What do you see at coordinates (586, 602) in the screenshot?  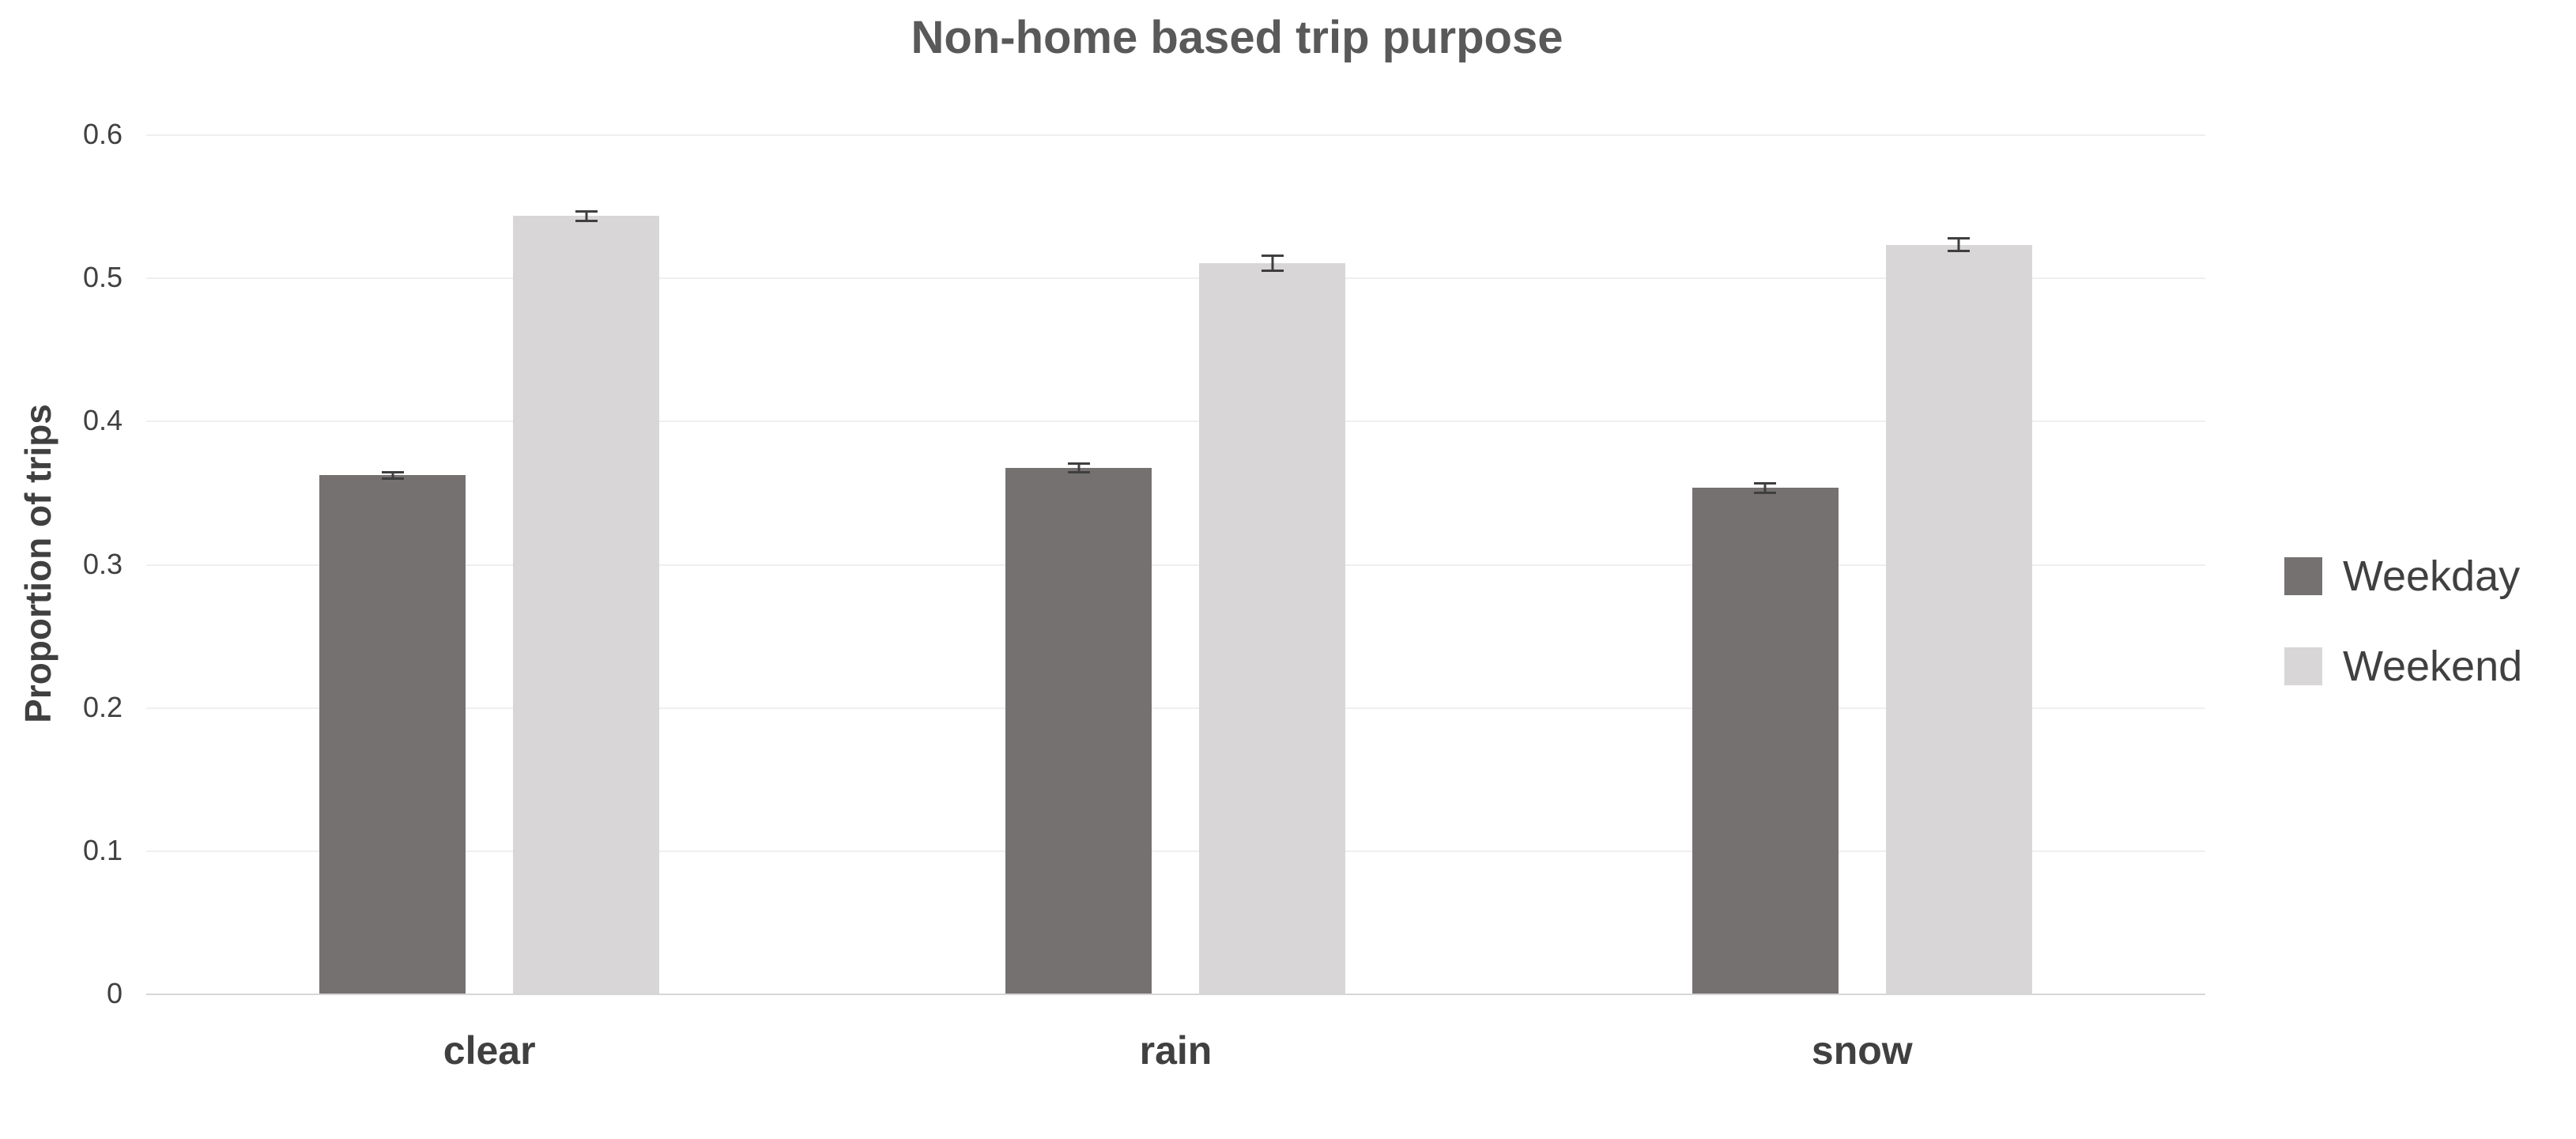 I see `bar-weekend-clear` at bounding box center [586, 602].